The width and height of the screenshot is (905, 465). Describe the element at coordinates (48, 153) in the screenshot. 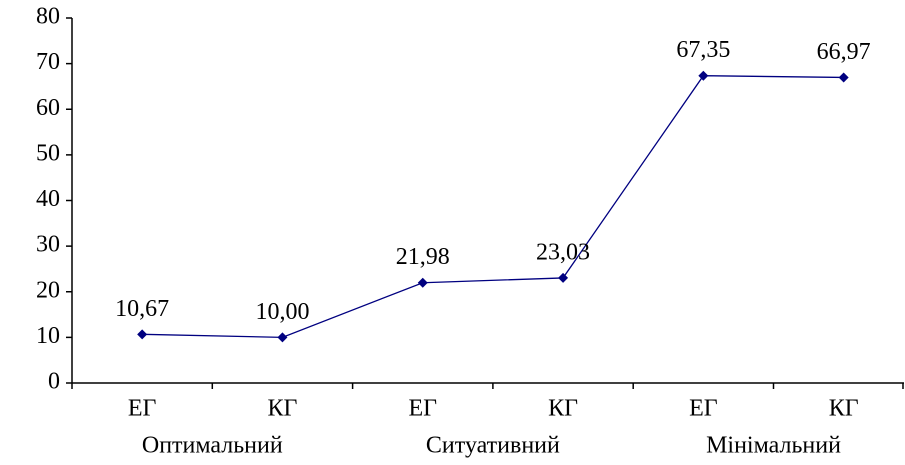

I see `y-tick-label: 50` at that location.